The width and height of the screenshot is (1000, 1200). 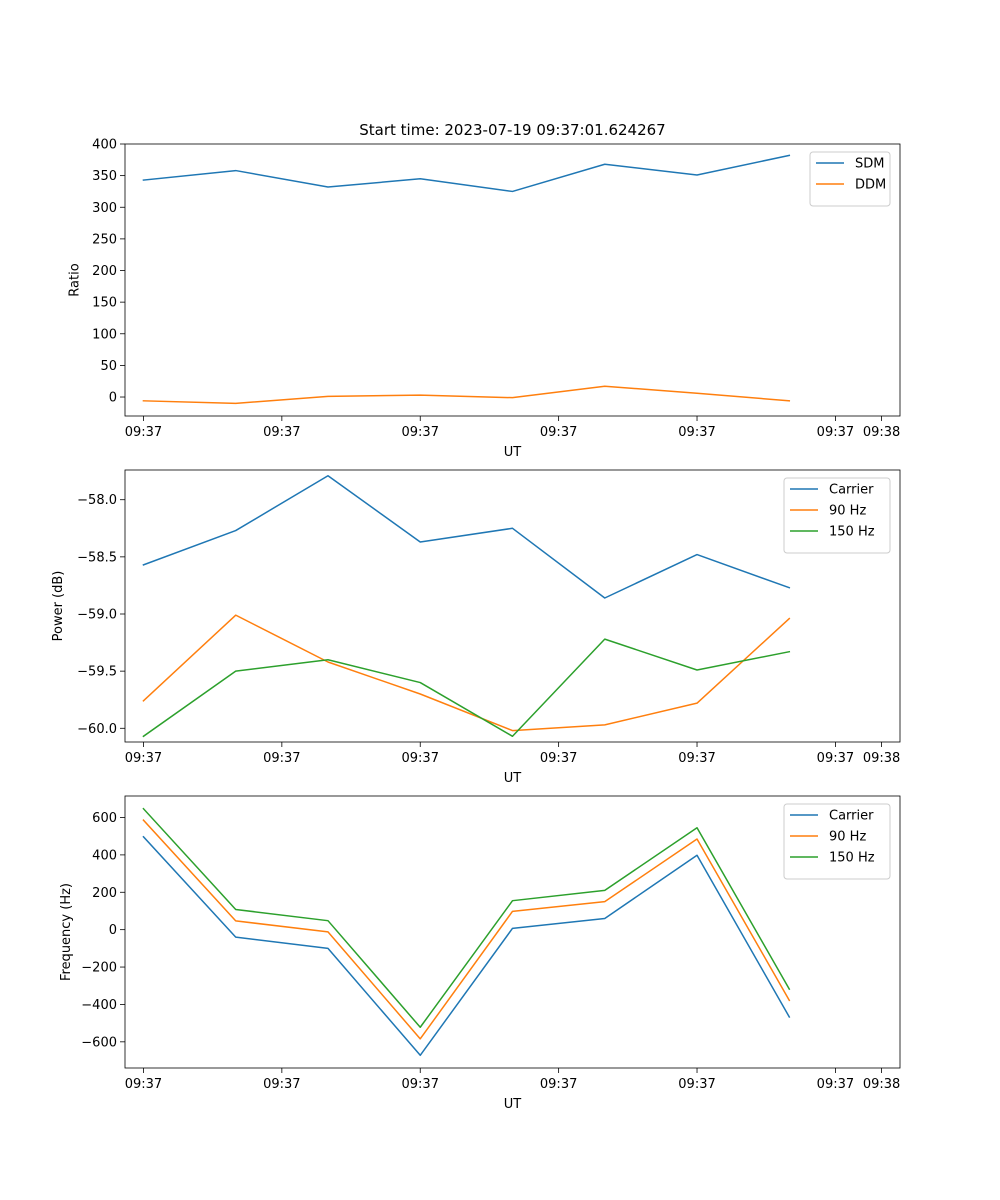 I want to click on legend-label: SDM, so click(x=869, y=164).